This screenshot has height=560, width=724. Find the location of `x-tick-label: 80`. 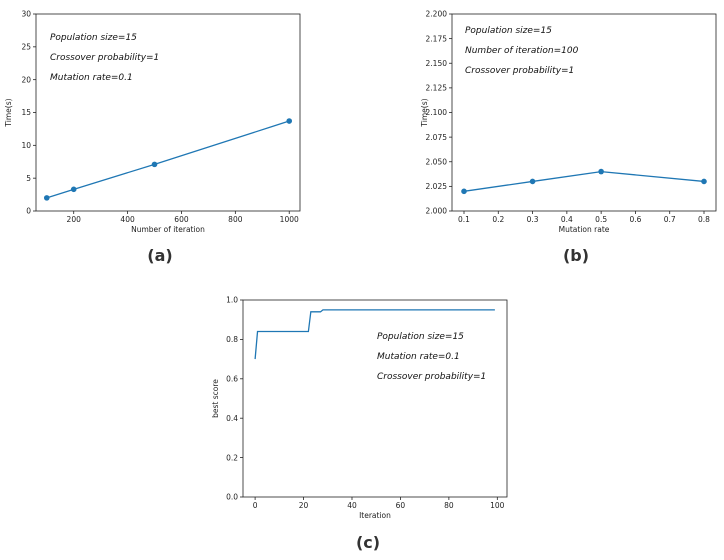

x-tick-label: 80 is located at coordinates (449, 505).